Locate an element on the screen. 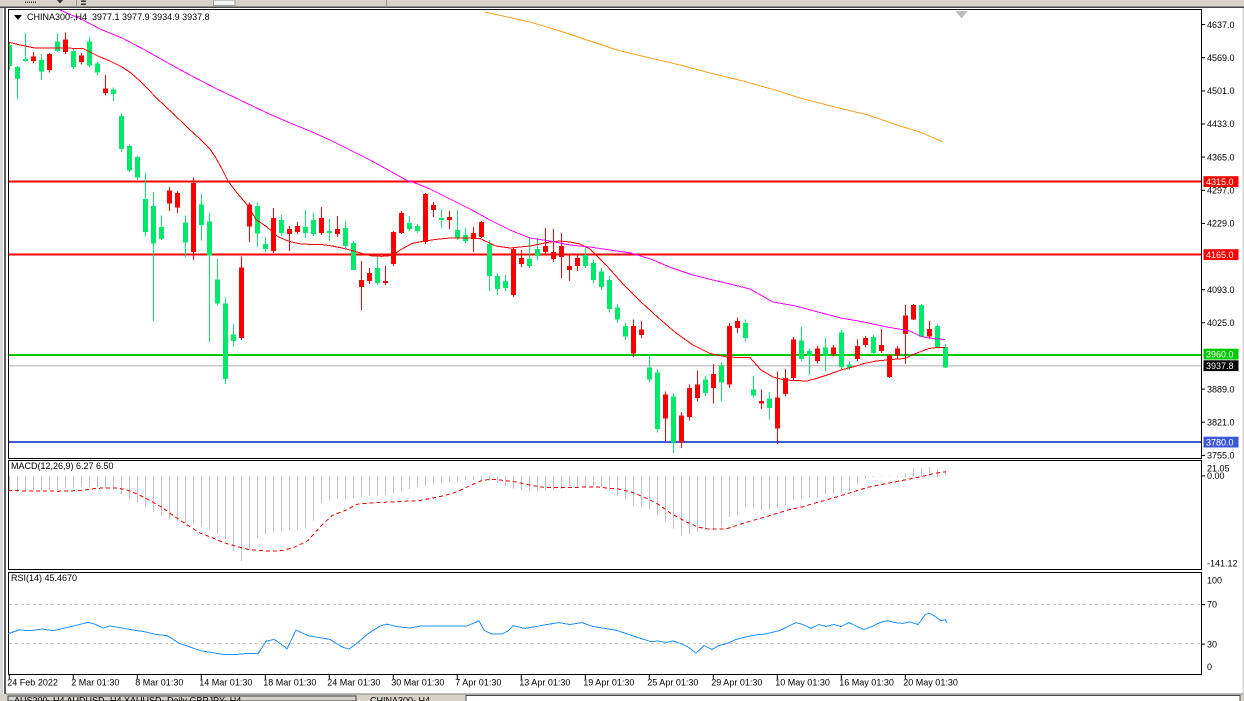 This screenshot has width=1244, height=701. svg-text:CHINA300-,H4 3977.1 3977.9 39: CHINA300-,H4 3977.1 3977.9 3934.9 3937.8 is located at coordinates (118, 17).